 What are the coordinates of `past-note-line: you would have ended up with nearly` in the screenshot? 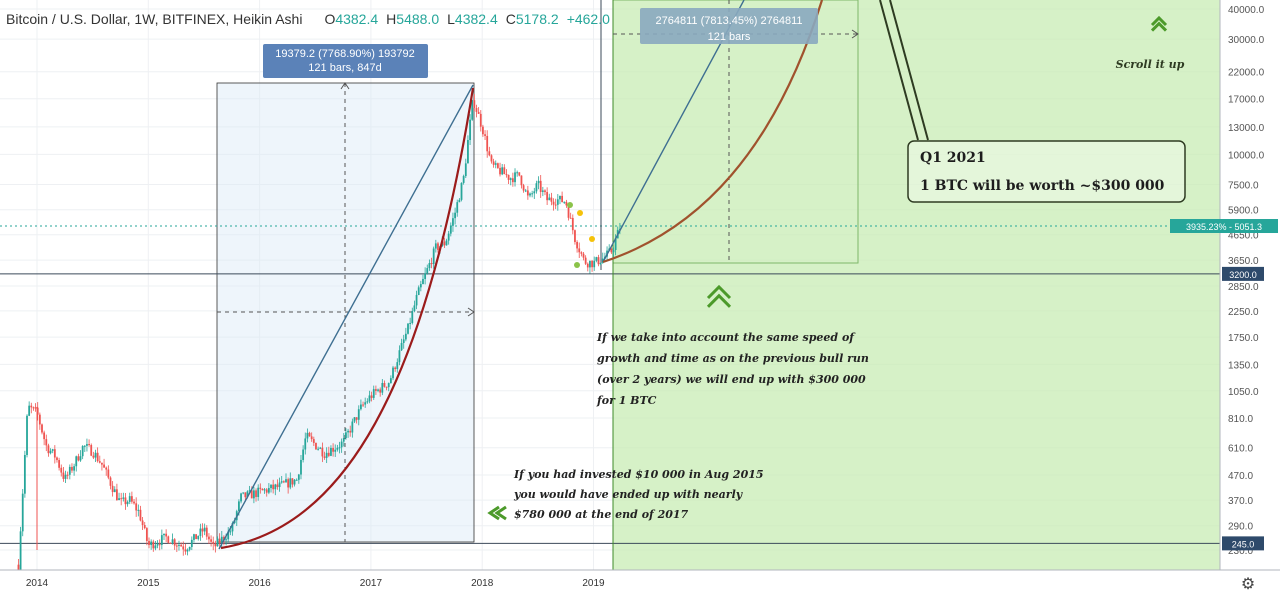 It's located at (628, 494).